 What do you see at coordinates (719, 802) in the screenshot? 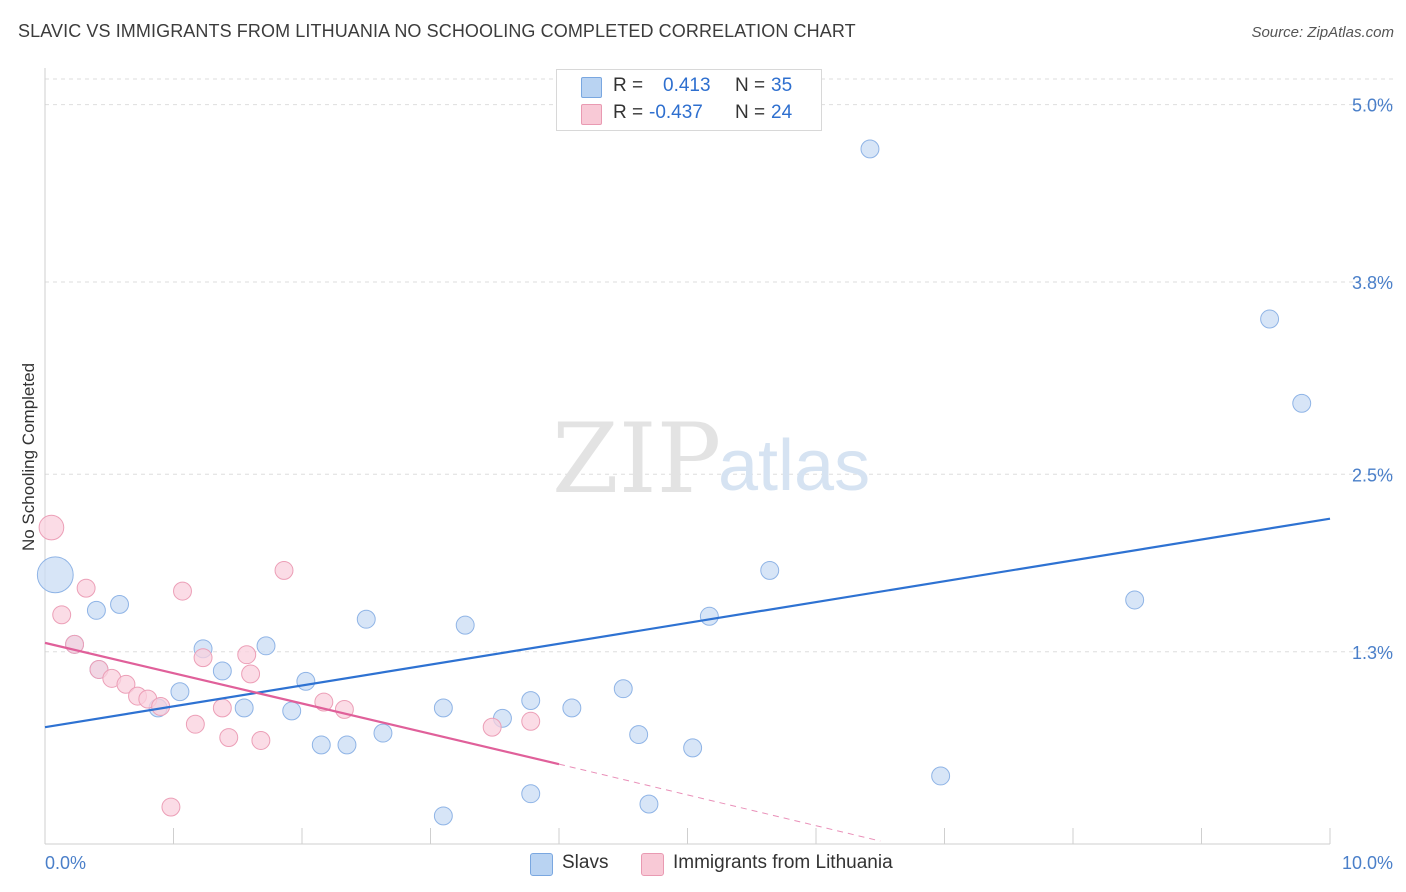
I see `lithuania-trend-extension` at bounding box center [719, 802].